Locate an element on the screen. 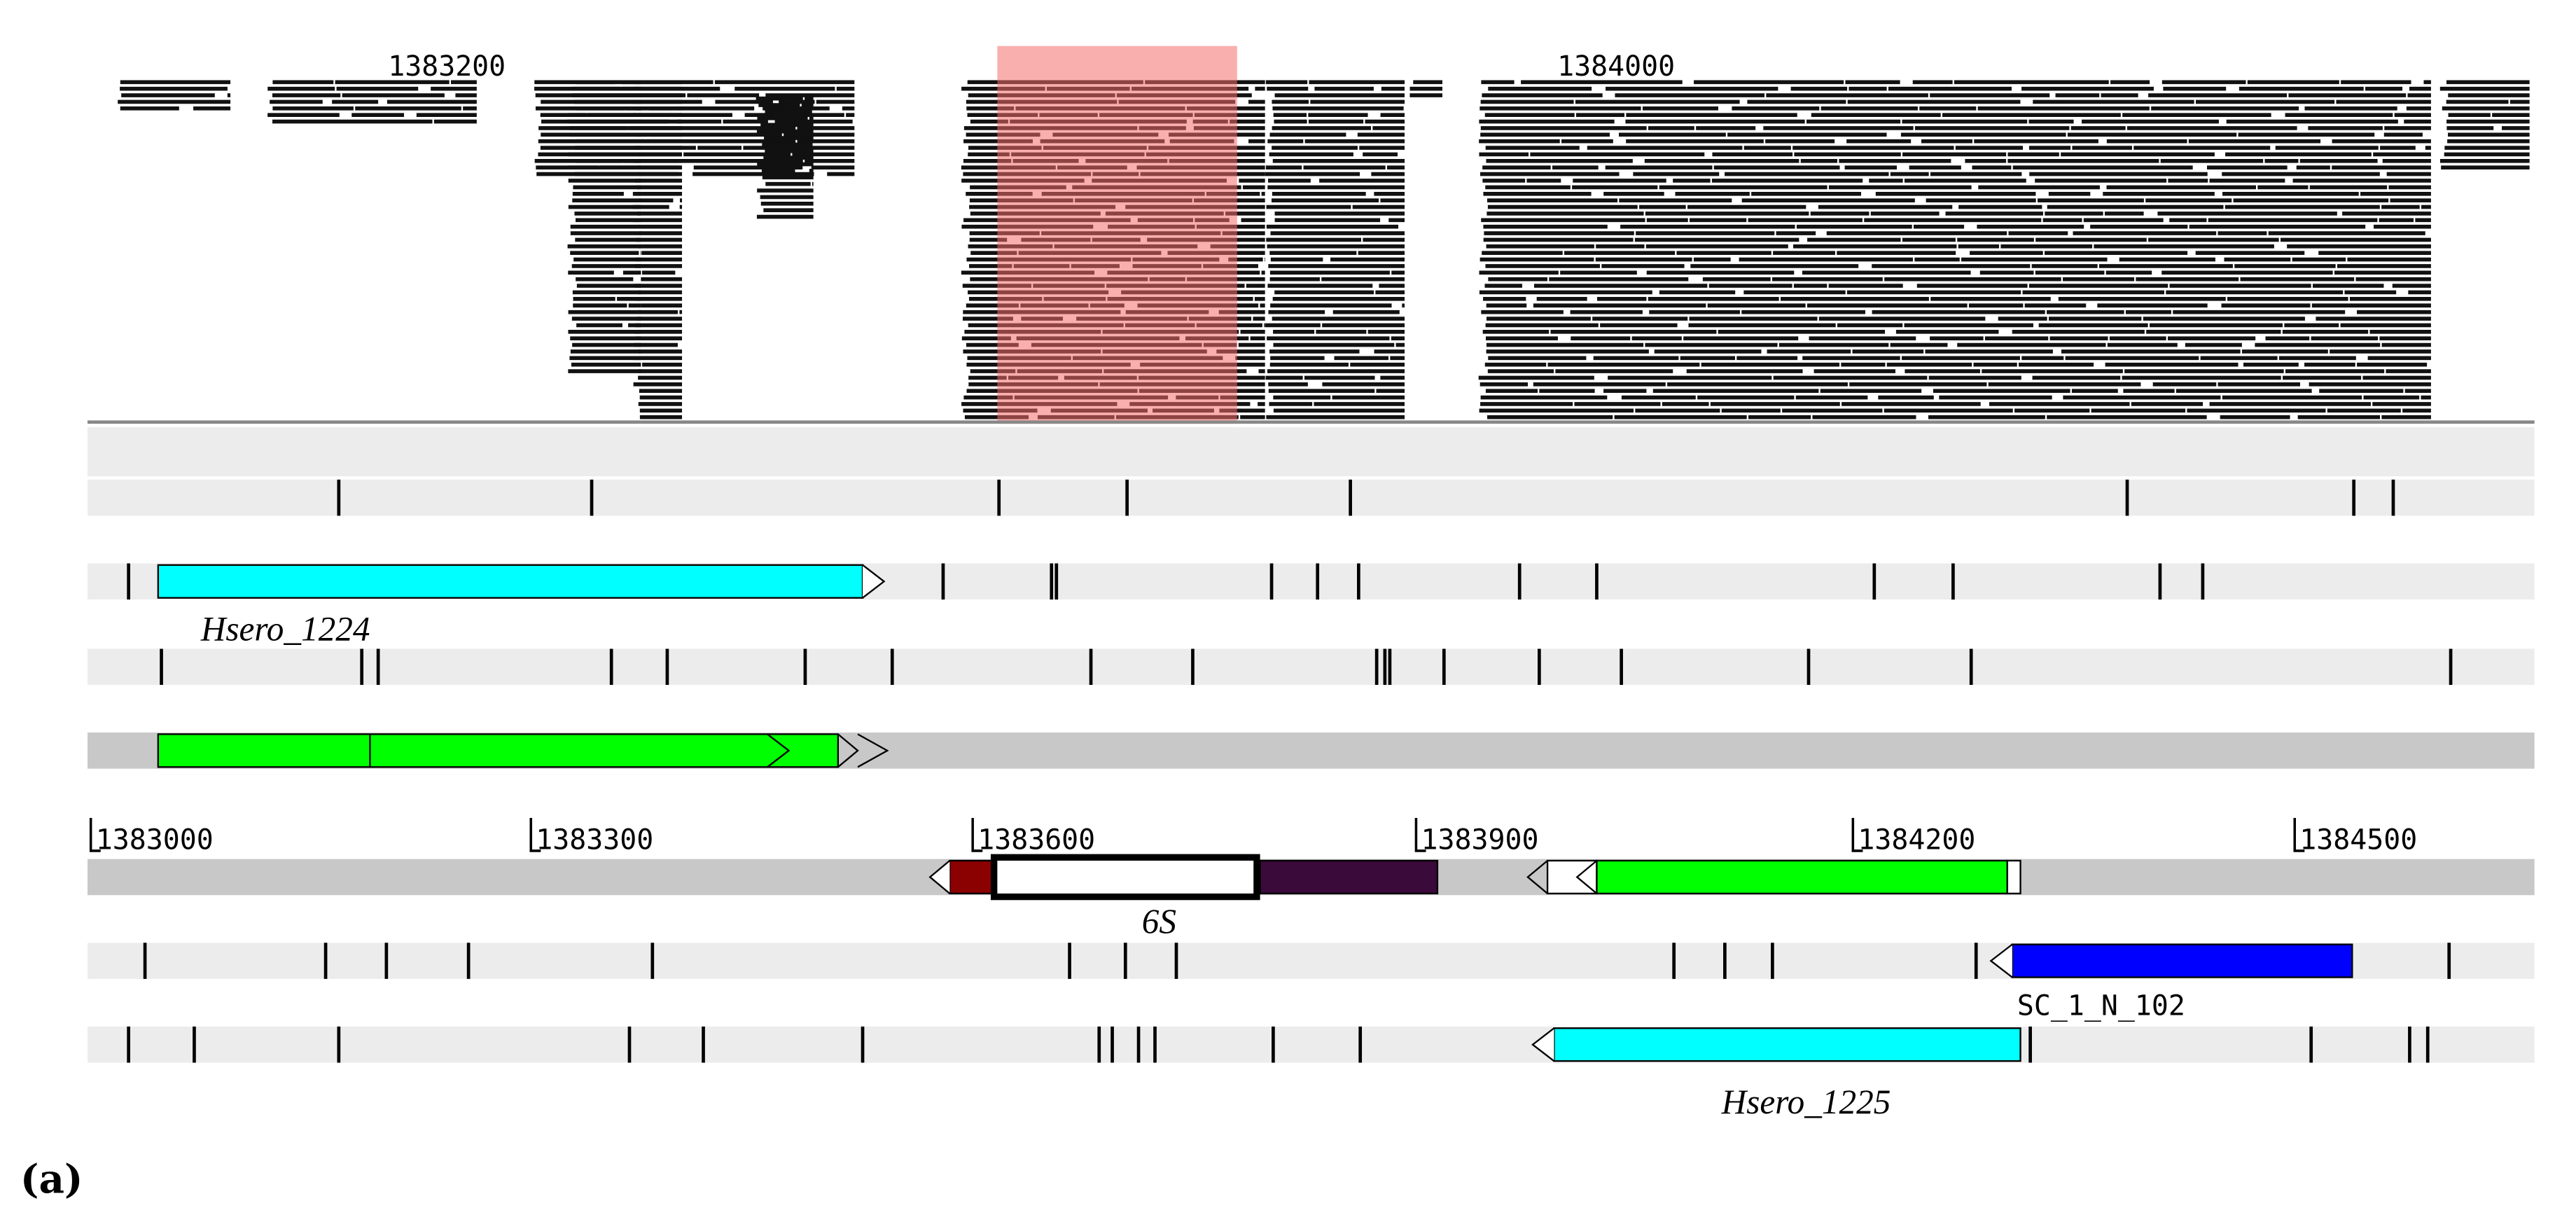 The image size is (2576, 1222). top-ruler-label: 1384000 is located at coordinates (1616, 66).